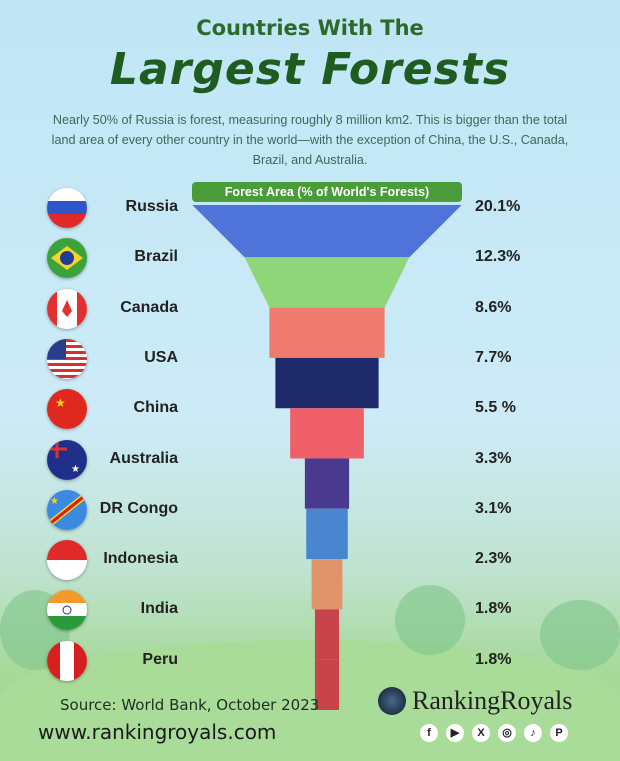 The image size is (620, 761). I want to click on brazil-flag-icon, so click(67, 258).